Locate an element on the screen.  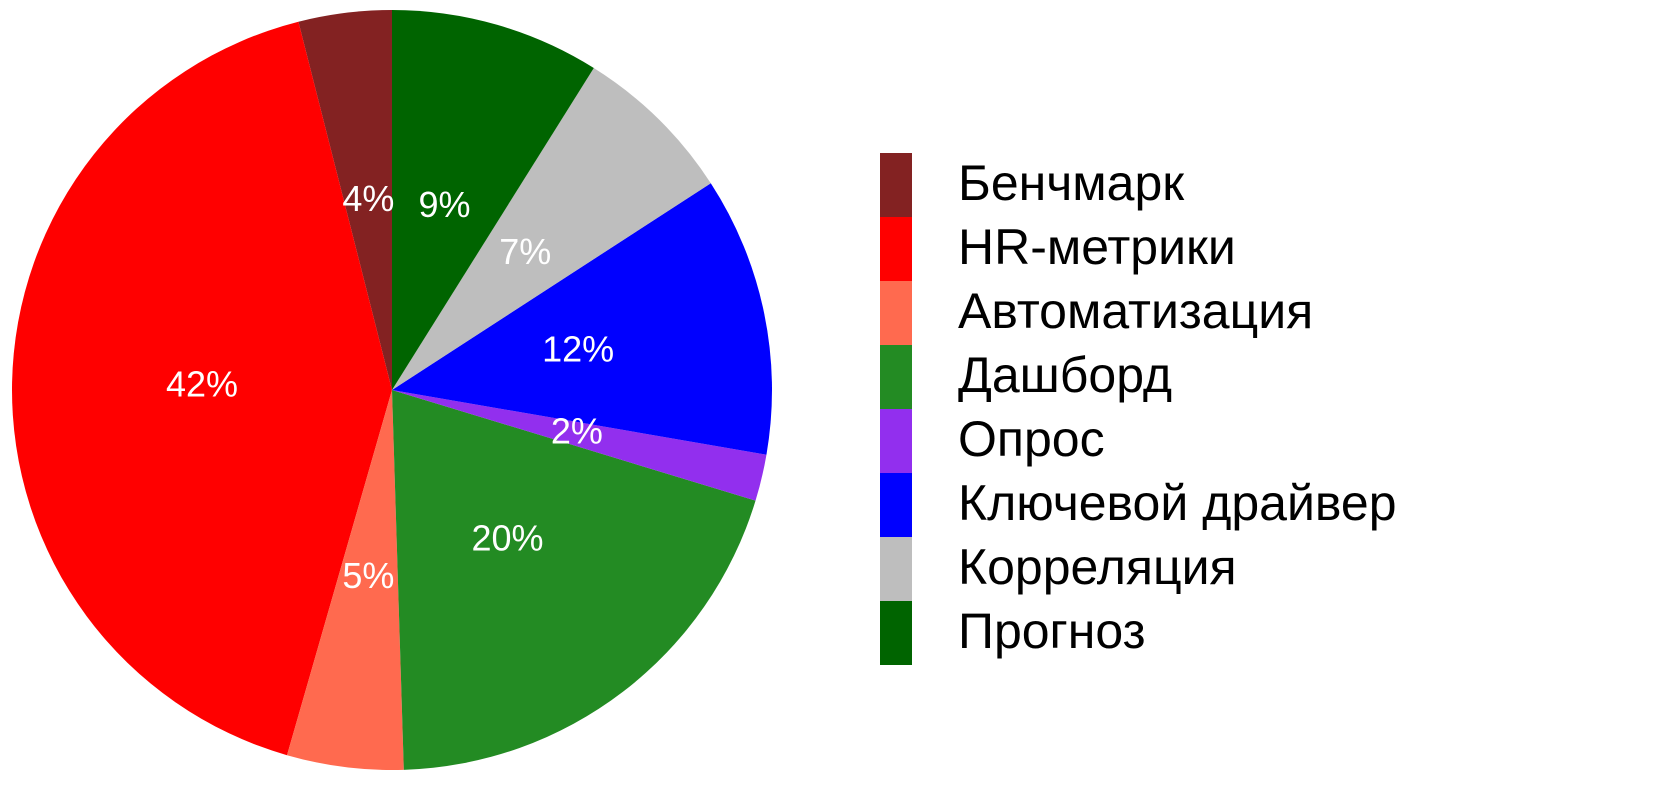
slice-label: 9% is located at coordinates (444, 204).